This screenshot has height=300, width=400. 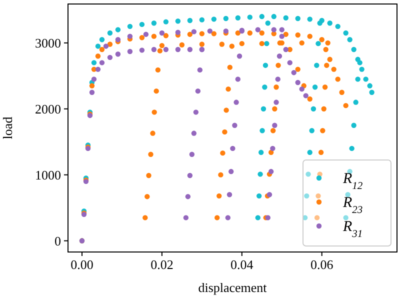 What do you see at coordinates (352, 205) in the screenshot?
I see `legend-label: R$_{23}$` at bounding box center [352, 205].